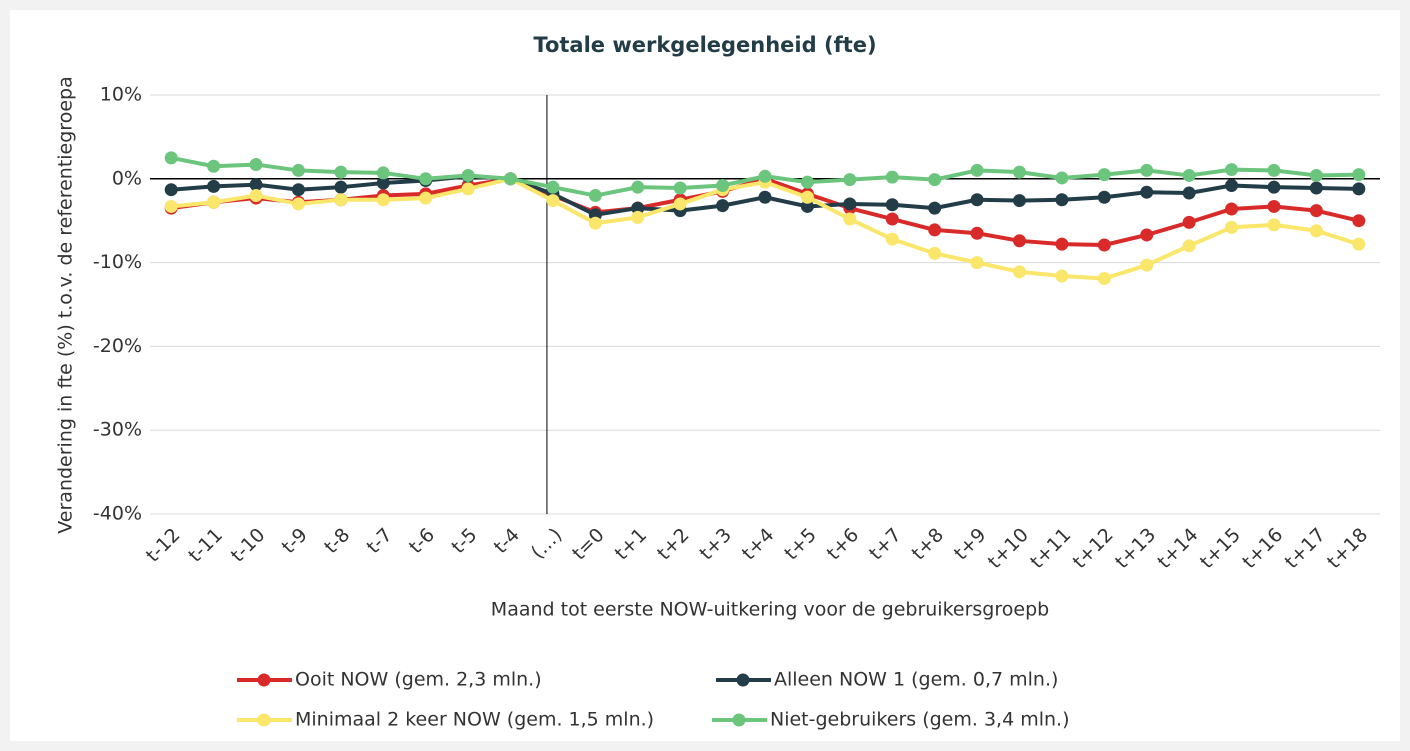 Image resolution: width=1410 pixels, height=751 pixels. What do you see at coordinates (919, 720) in the screenshot?
I see `legend-label: Niet-gebruikers (gem. 3,4 mln.)` at bounding box center [919, 720].